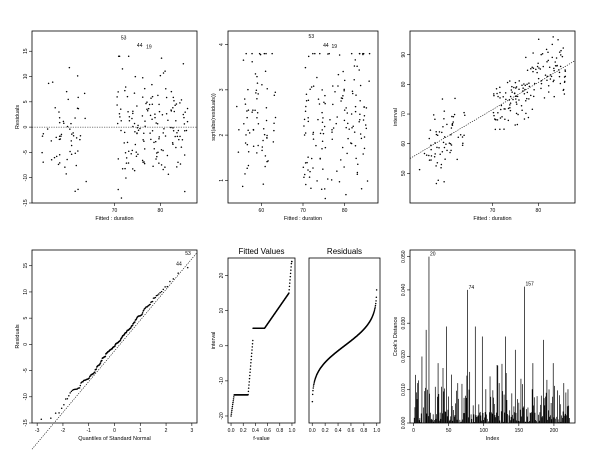  What do you see at coordinates (26, 127) in the screenshot?
I see `y-tick-label: 0` at bounding box center [26, 127].